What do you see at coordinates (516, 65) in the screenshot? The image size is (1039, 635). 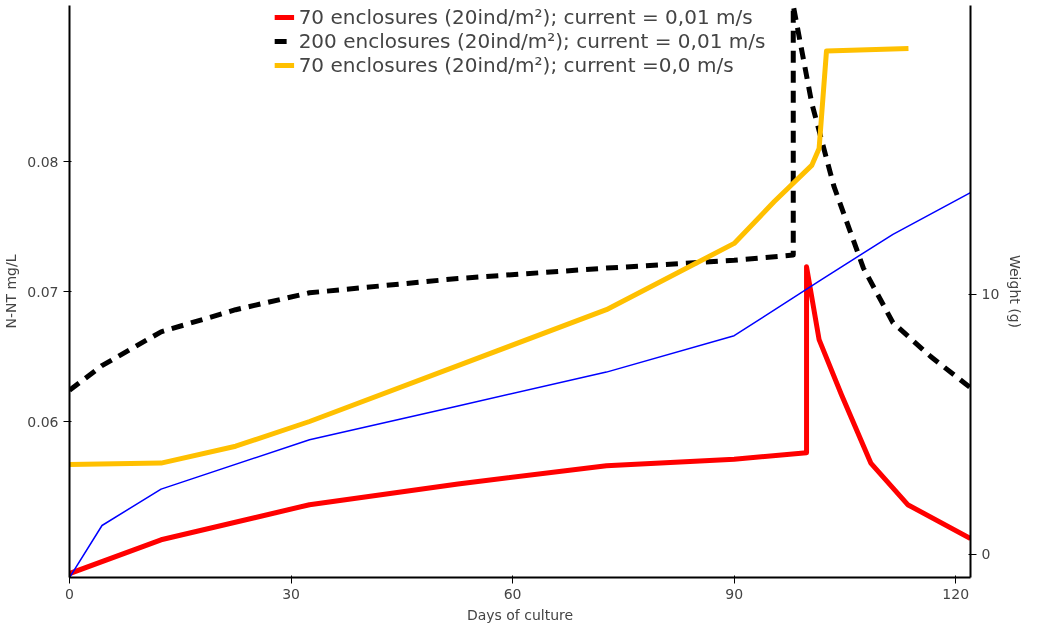 I see `legend-label: 70 enclosures (20ind/m²); current =0,0 m/s` at bounding box center [516, 65].